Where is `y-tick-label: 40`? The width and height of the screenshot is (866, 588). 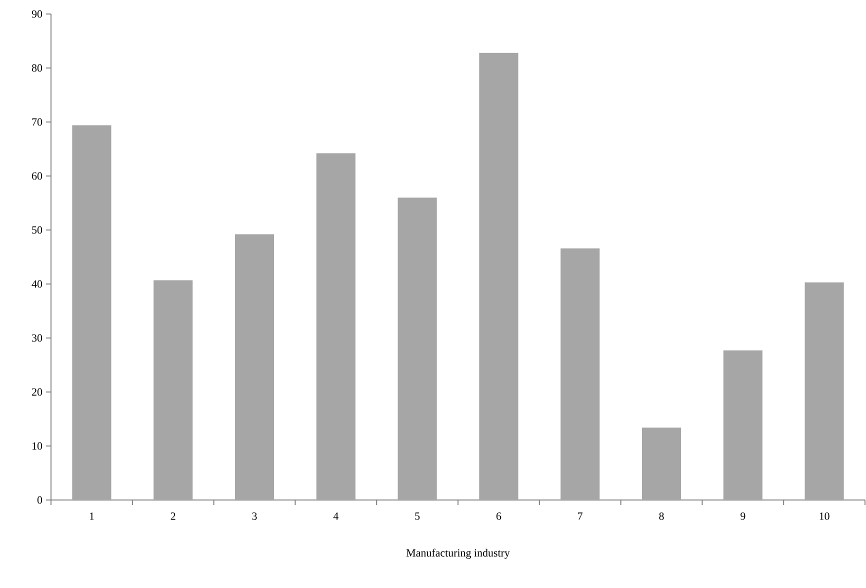 y-tick-label: 40 is located at coordinates (37, 284).